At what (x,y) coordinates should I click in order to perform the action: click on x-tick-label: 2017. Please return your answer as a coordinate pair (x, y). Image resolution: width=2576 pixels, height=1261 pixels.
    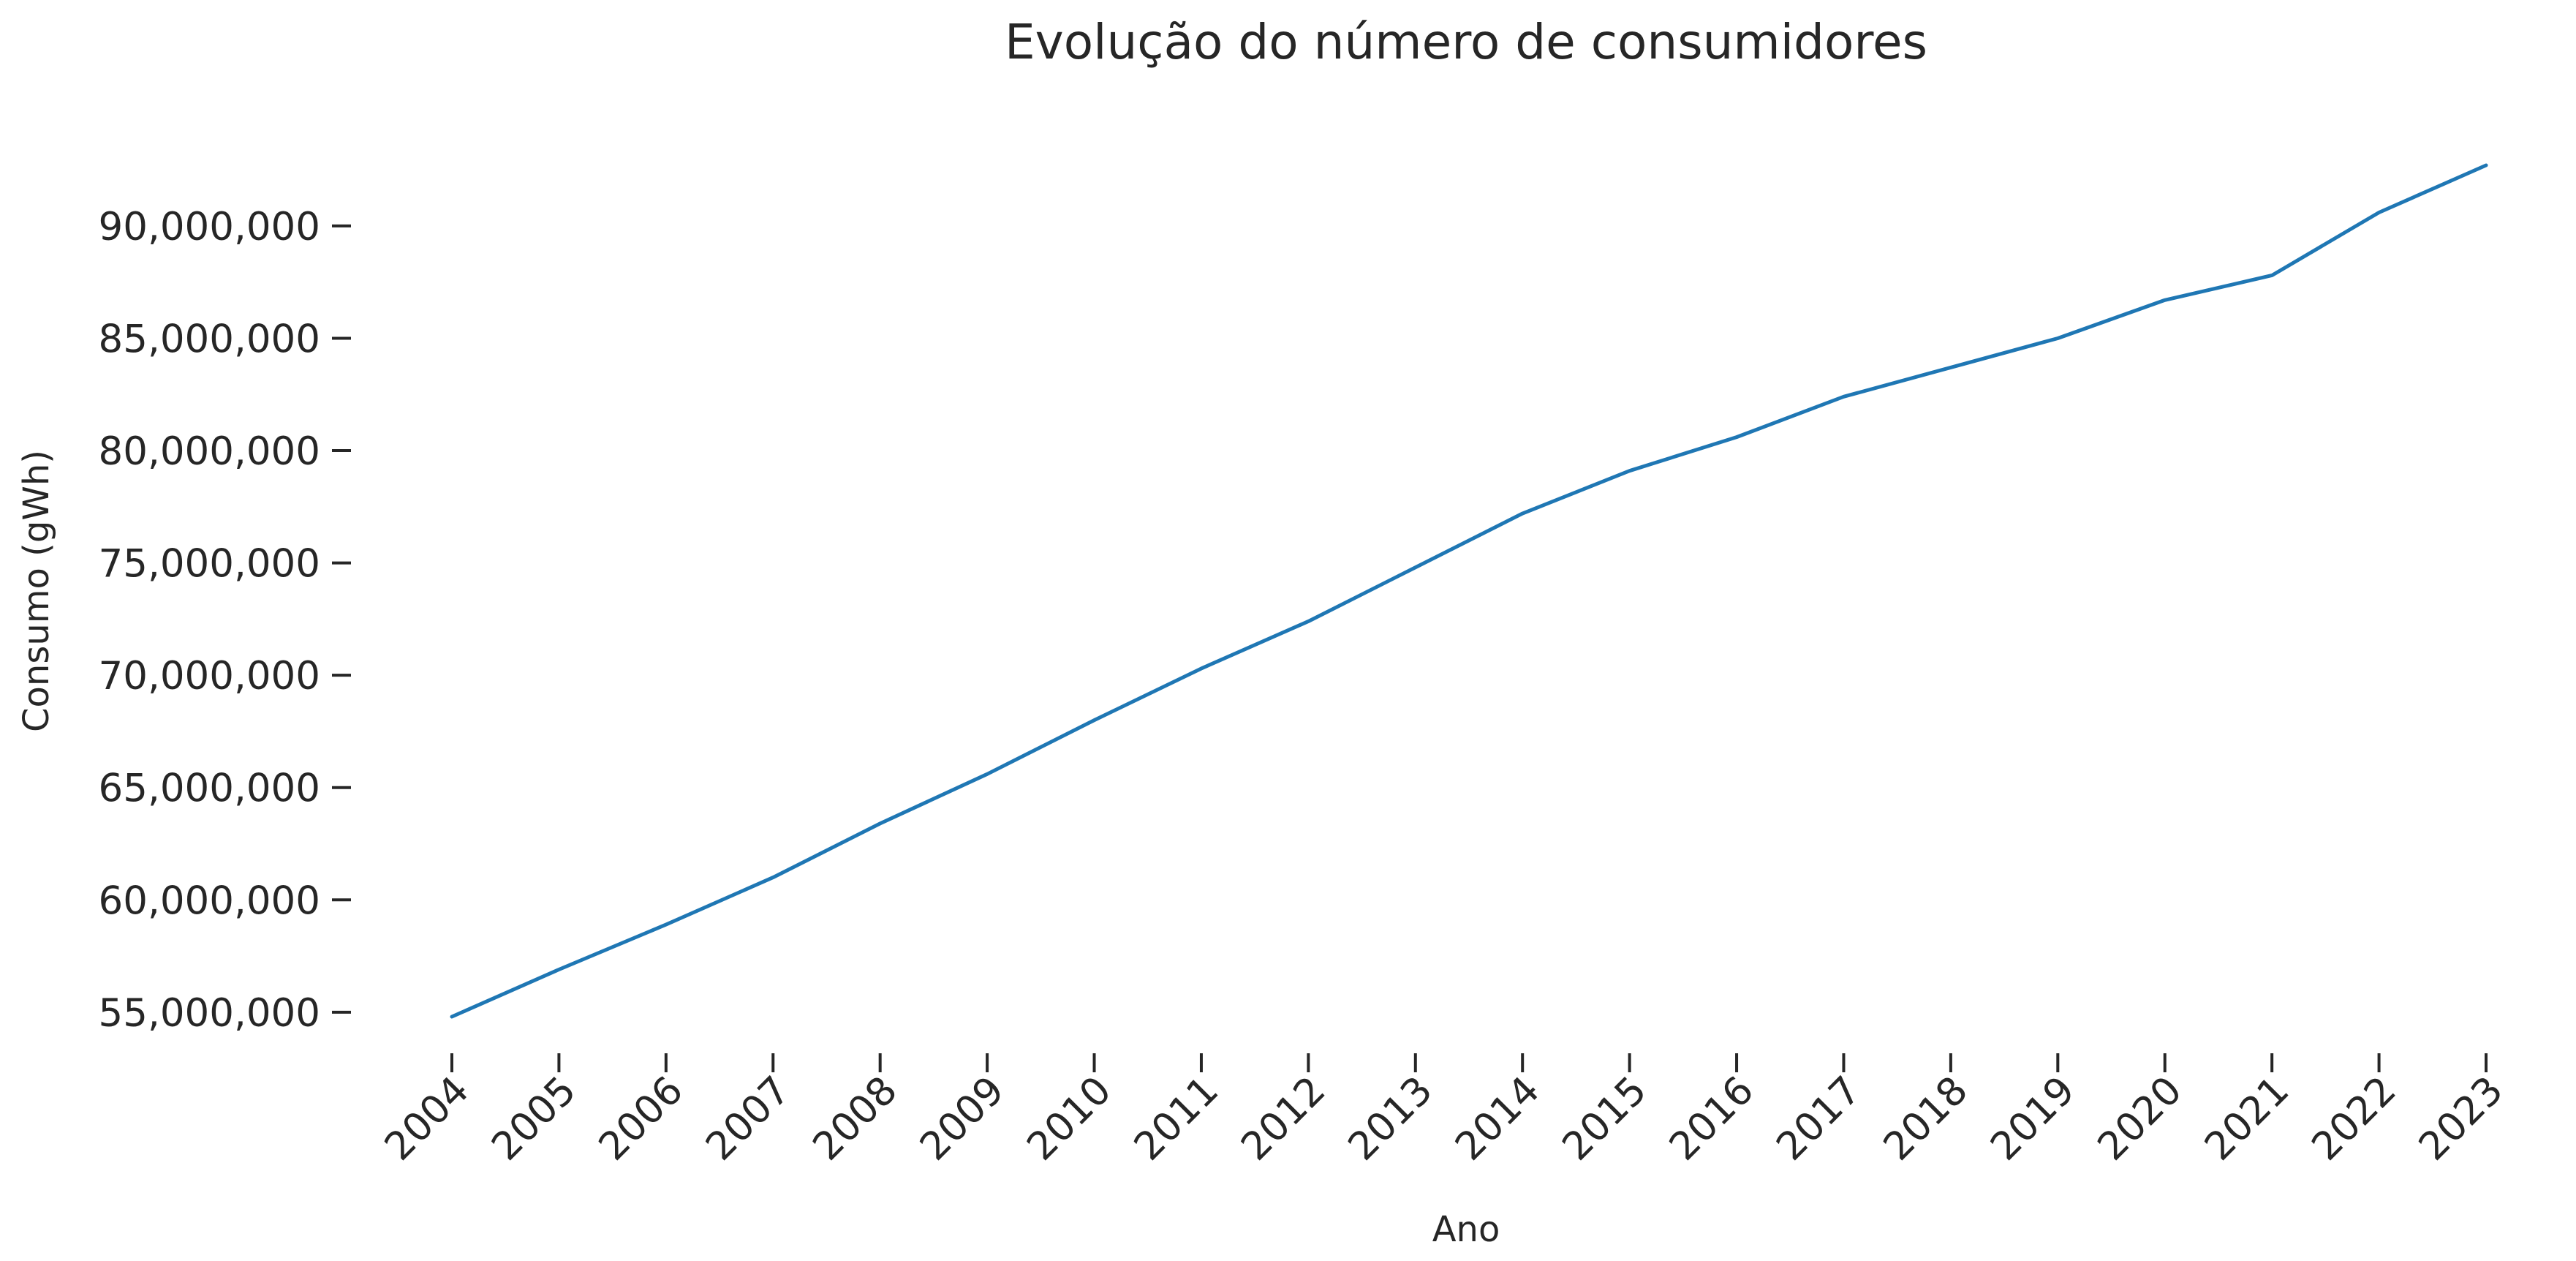
    Looking at the image, I should click on (1819, 1119).